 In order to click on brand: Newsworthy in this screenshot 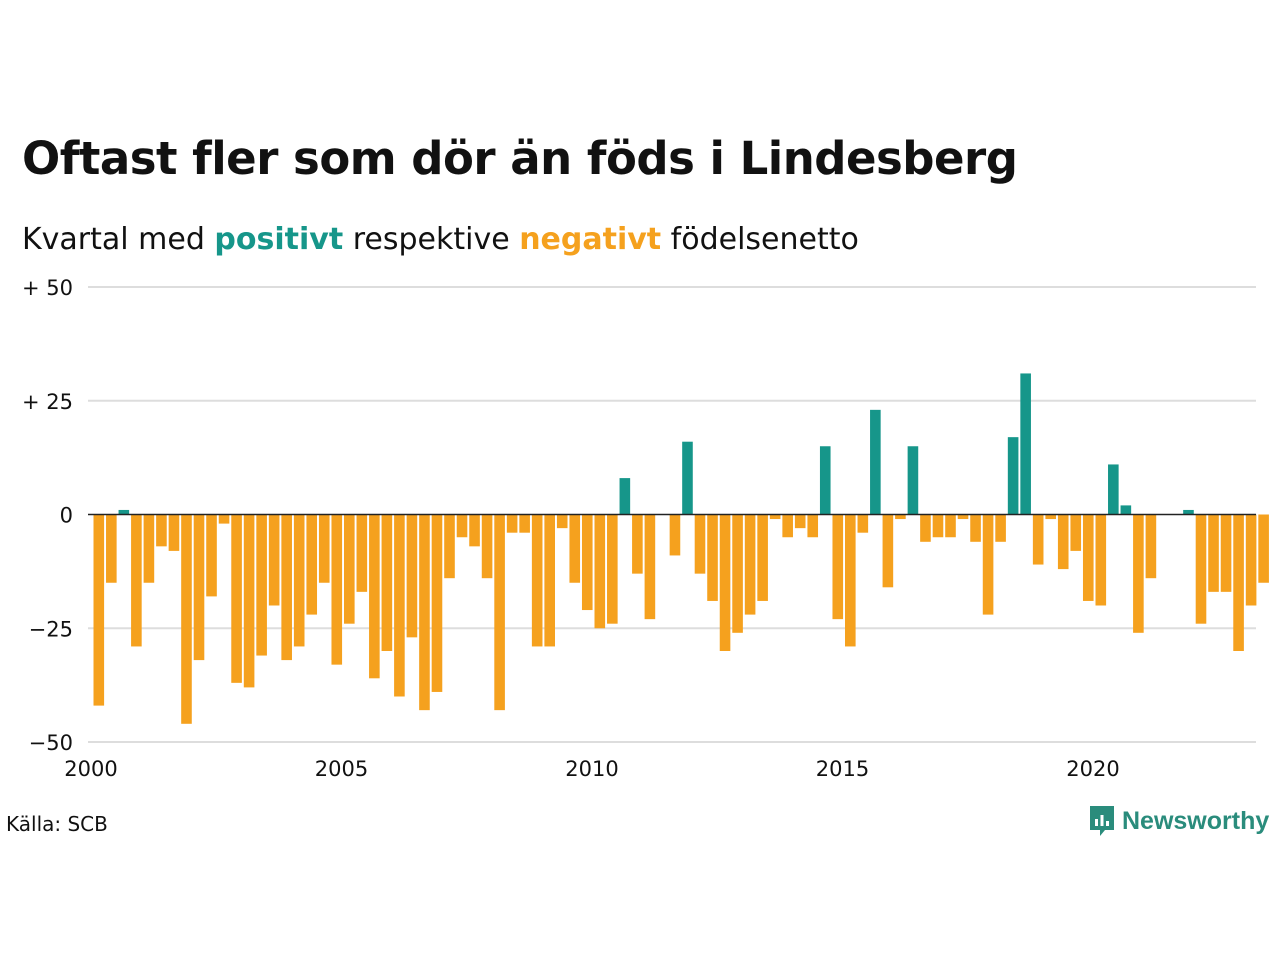, I will do `click(1178, 821)`.